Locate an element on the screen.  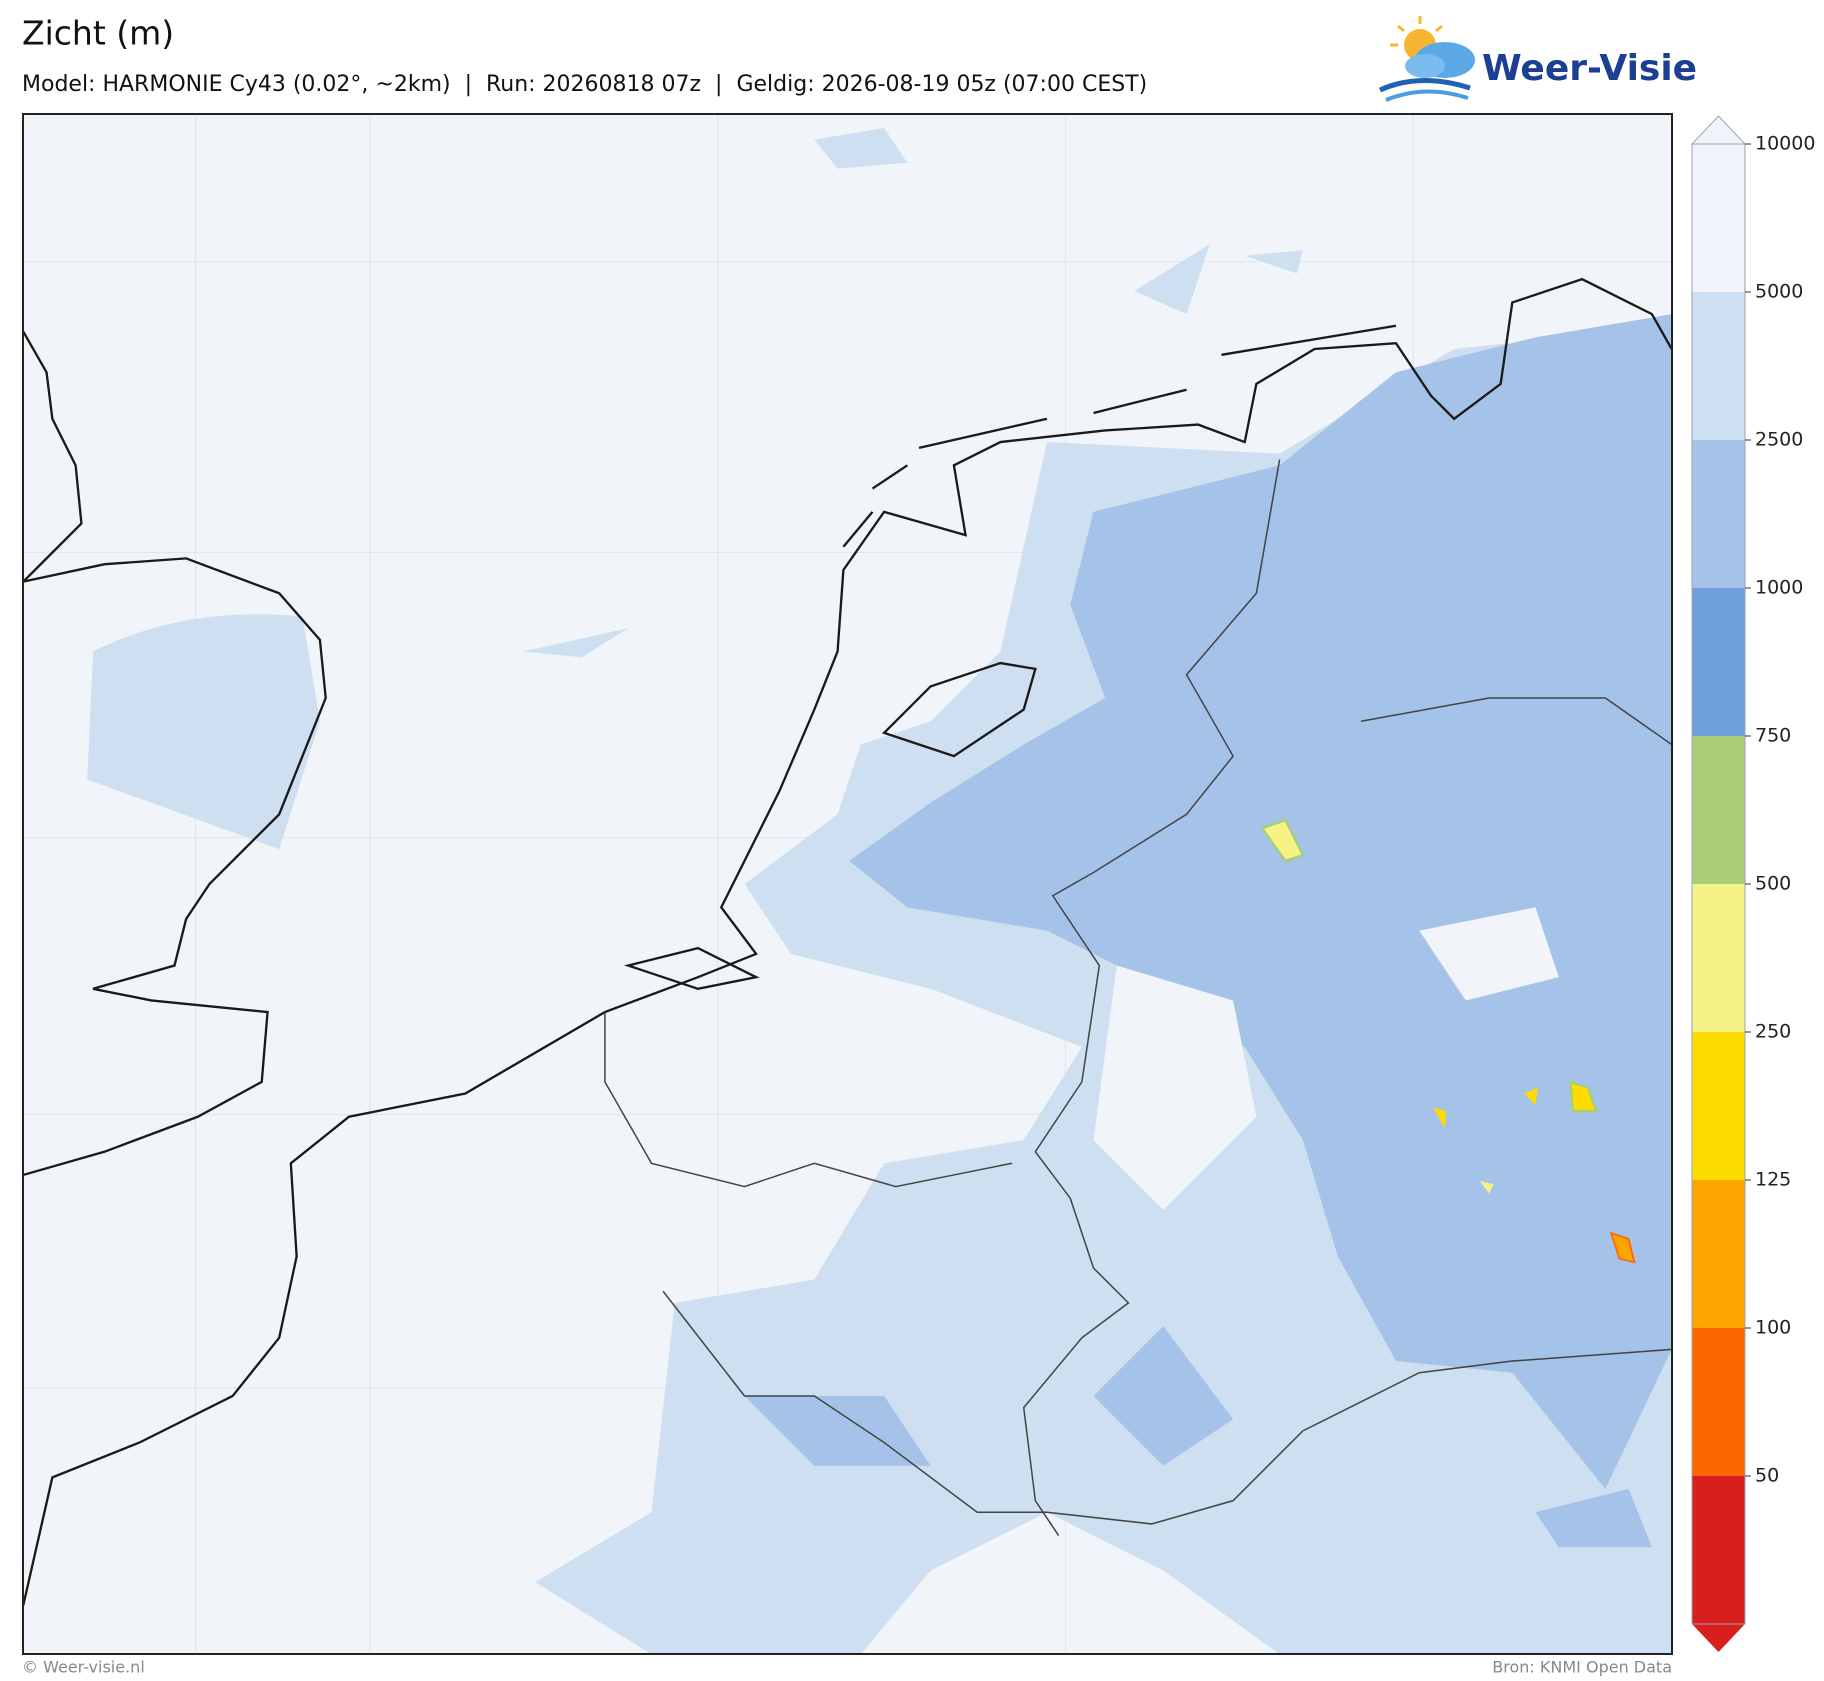
logo: Weer-Visie is located at coordinates (1537, 59).